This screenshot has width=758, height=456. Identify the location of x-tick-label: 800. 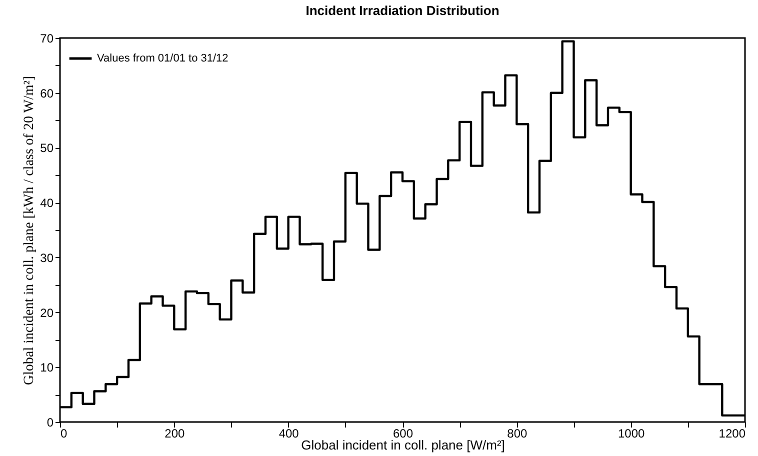
(517, 433).